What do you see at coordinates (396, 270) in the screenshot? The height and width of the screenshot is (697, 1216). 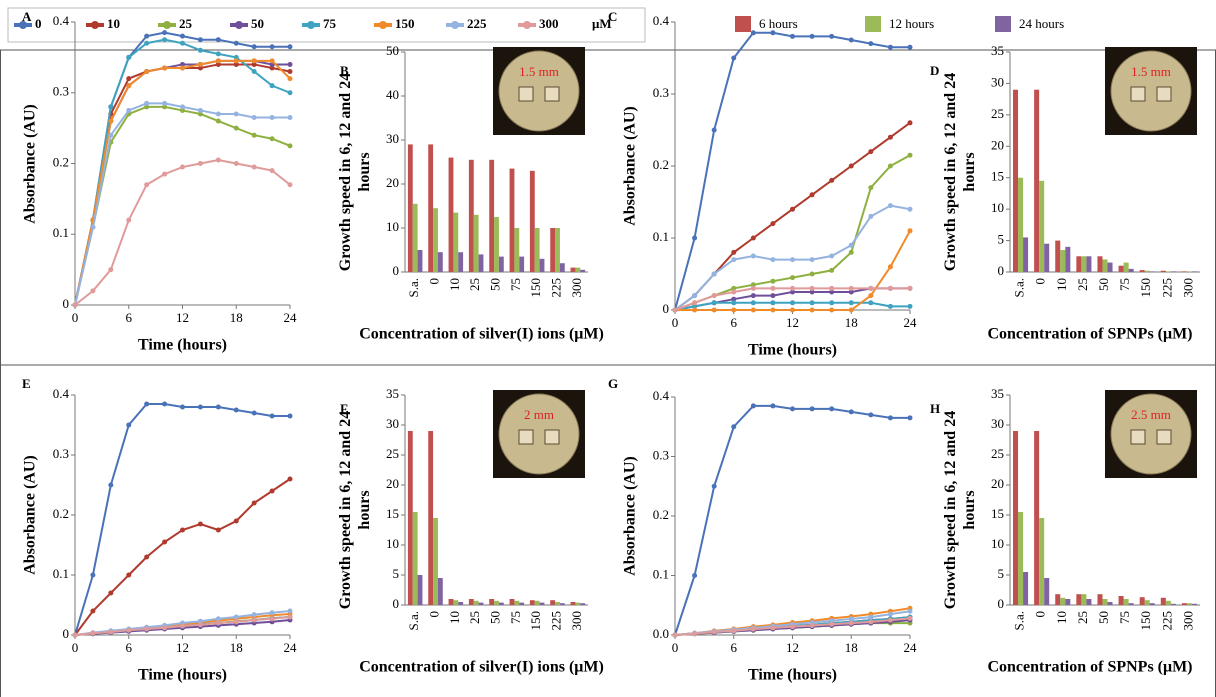 I see `y-tick-label: 0` at bounding box center [396, 270].